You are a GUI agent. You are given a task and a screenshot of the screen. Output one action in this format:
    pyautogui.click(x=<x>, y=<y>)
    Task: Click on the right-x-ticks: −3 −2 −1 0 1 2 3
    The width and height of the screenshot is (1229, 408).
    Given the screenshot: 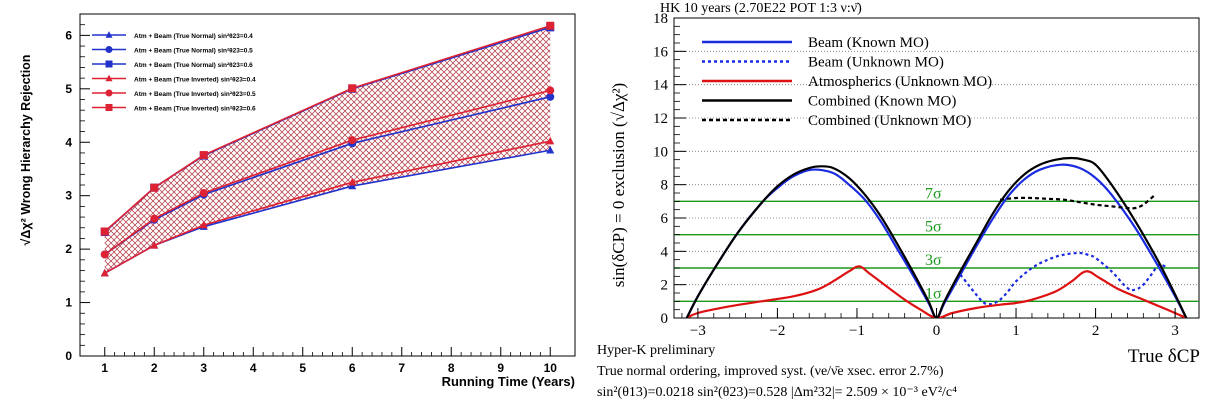 What is the action you would take?
    pyautogui.click(x=930, y=323)
    